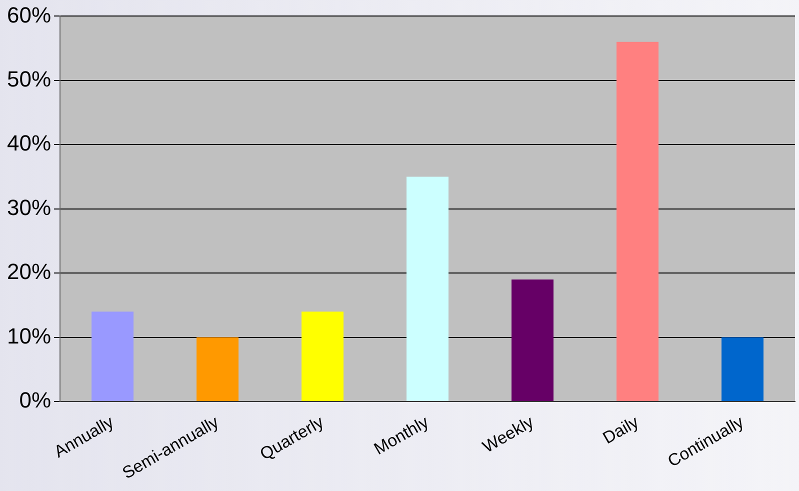 The width and height of the screenshot is (799, 491). What do you see at coordinates (621, 430) in the screenshot?
I see `x-tick-label: Daily` at bounding box center [621, 430].